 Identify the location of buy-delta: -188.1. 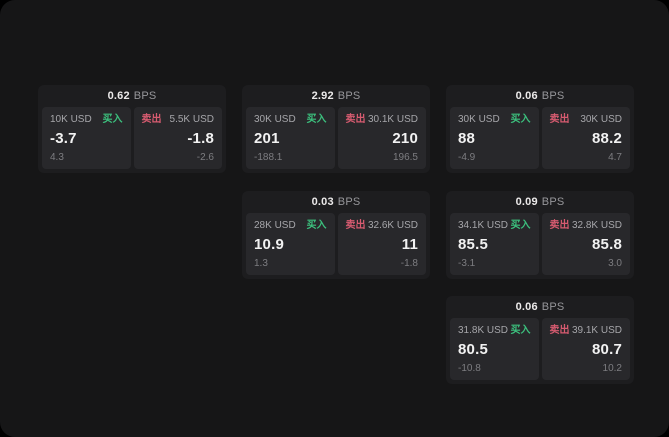
(268, 157).